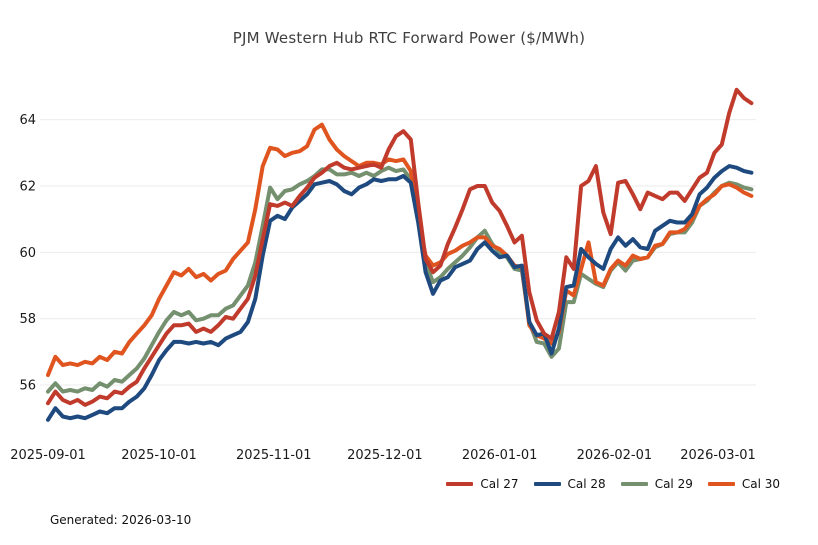  What do you see at coordinates (27, 386) in the screenshot?
I see `y-axis-tick-56: 56` at bounding box center [27, 386].